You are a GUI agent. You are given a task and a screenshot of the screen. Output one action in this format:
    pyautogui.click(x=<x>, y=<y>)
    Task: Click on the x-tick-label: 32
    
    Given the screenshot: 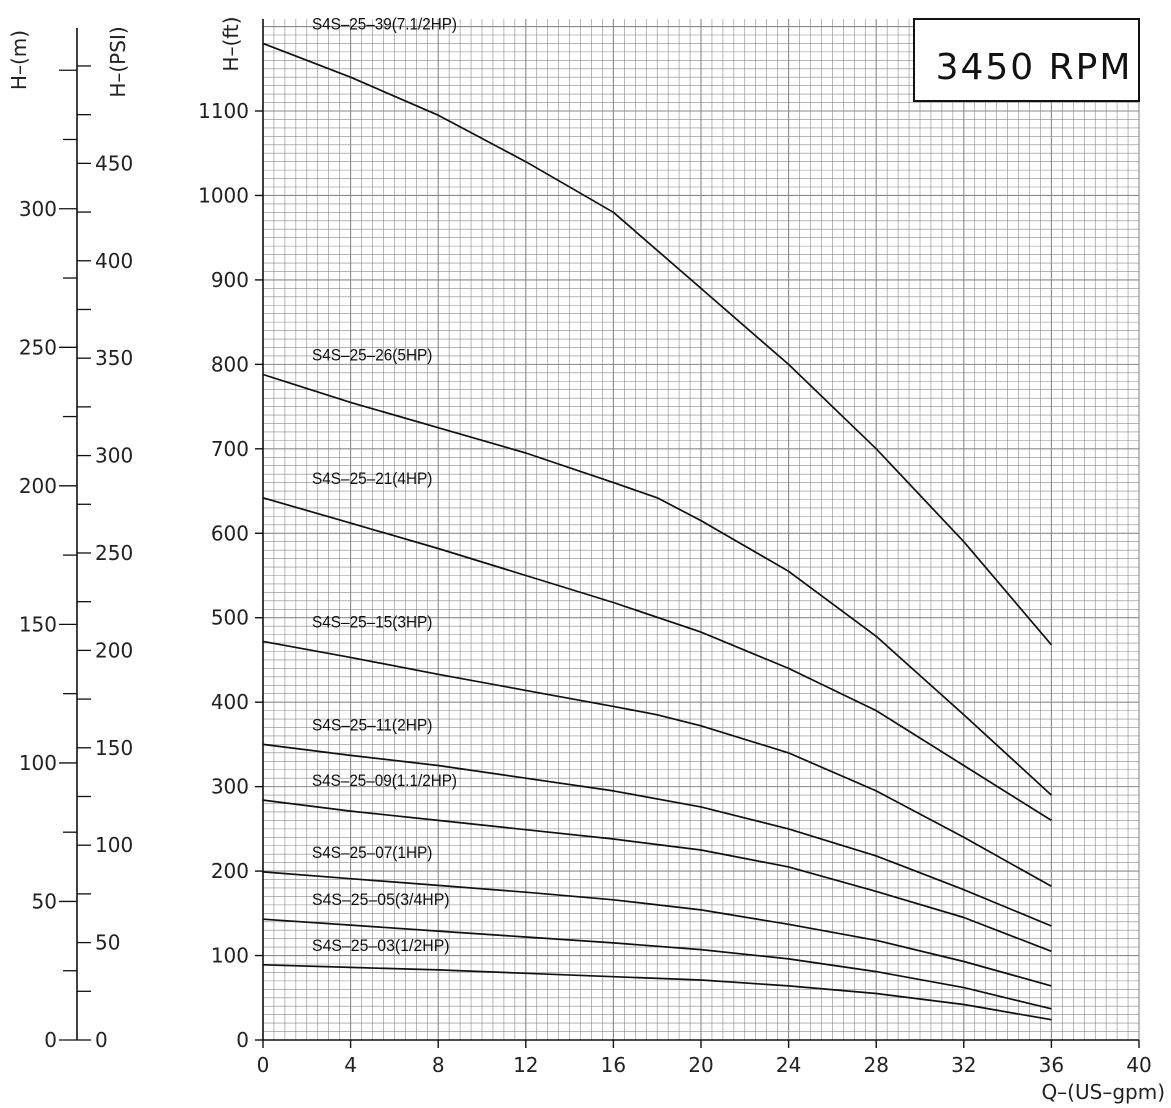 What is the action you would take?
    pyautogui.click(x=963, y=1065)
    